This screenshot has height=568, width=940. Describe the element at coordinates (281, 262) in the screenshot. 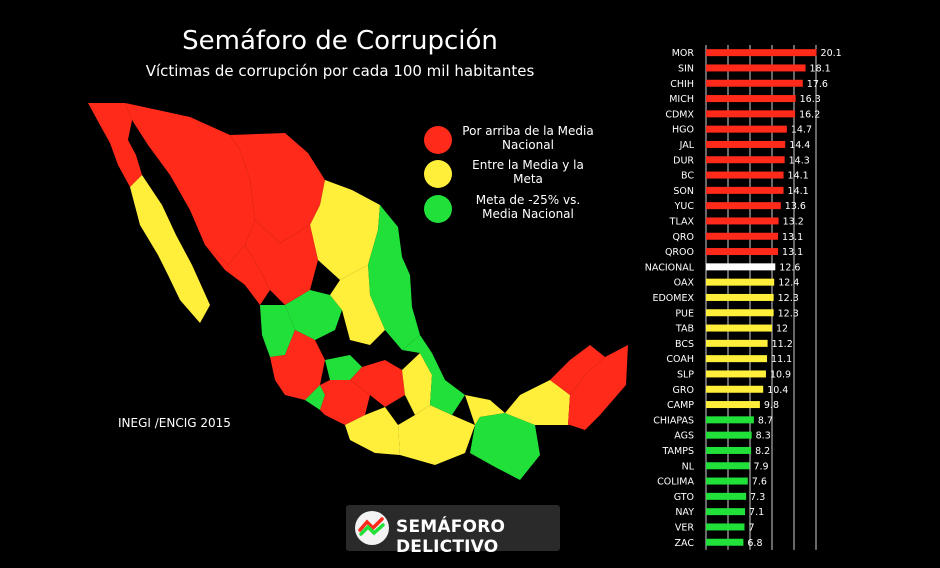

I see `map-state-dur` at that location.